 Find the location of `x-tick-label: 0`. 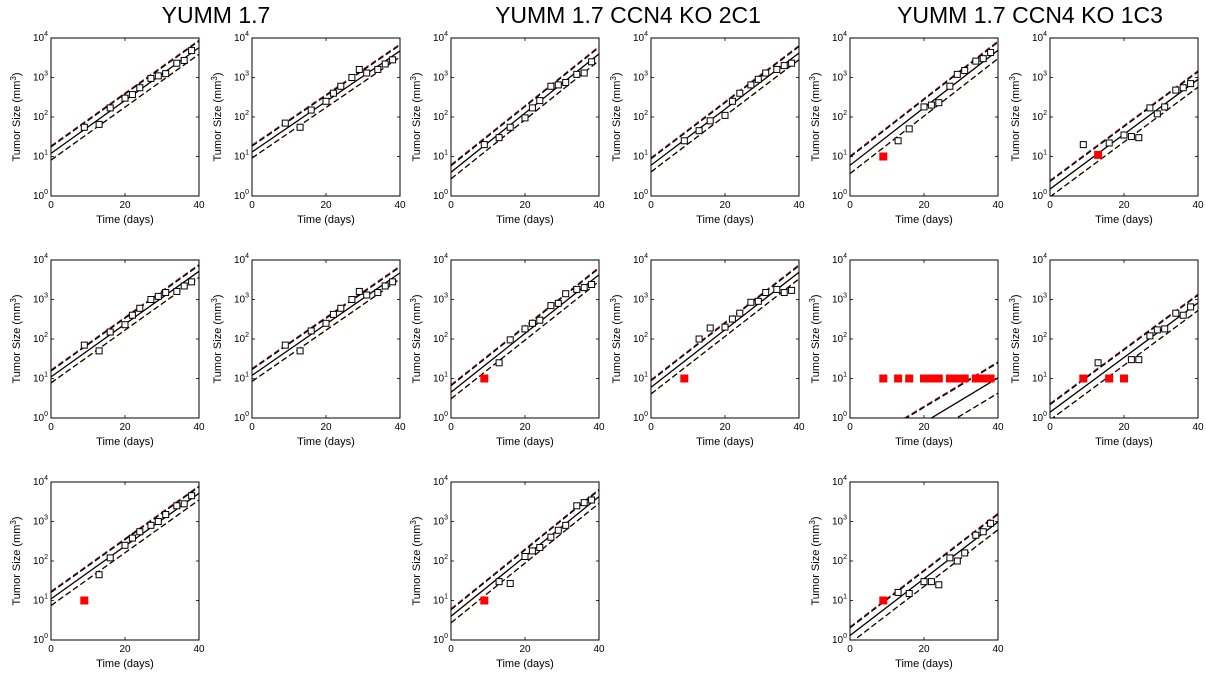

x-tick-label: 0 is located at coordinates (451, 205).